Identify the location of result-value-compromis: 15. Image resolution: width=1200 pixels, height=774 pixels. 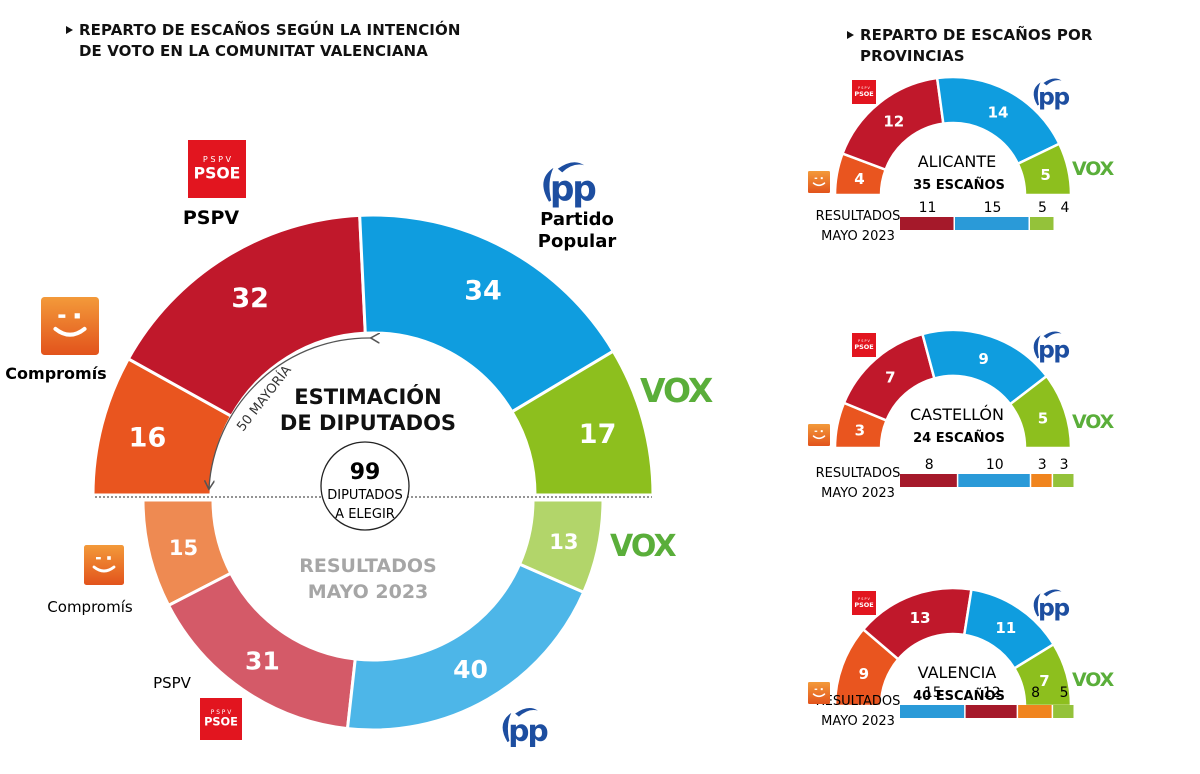
(183, 548).